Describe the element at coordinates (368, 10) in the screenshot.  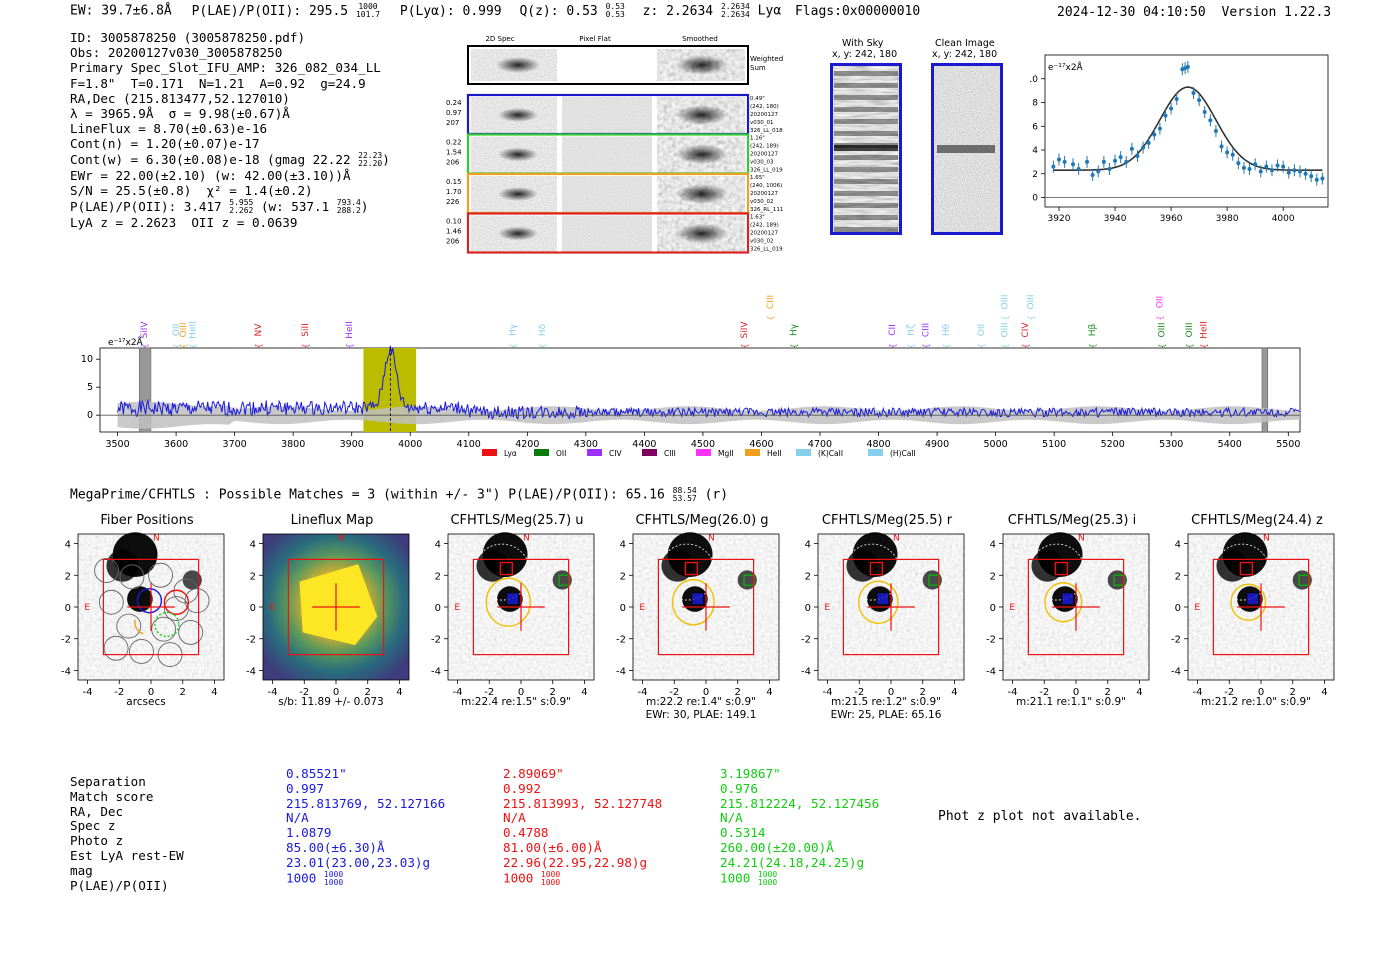
I see `plae-range: 1000 101.7` at that location.